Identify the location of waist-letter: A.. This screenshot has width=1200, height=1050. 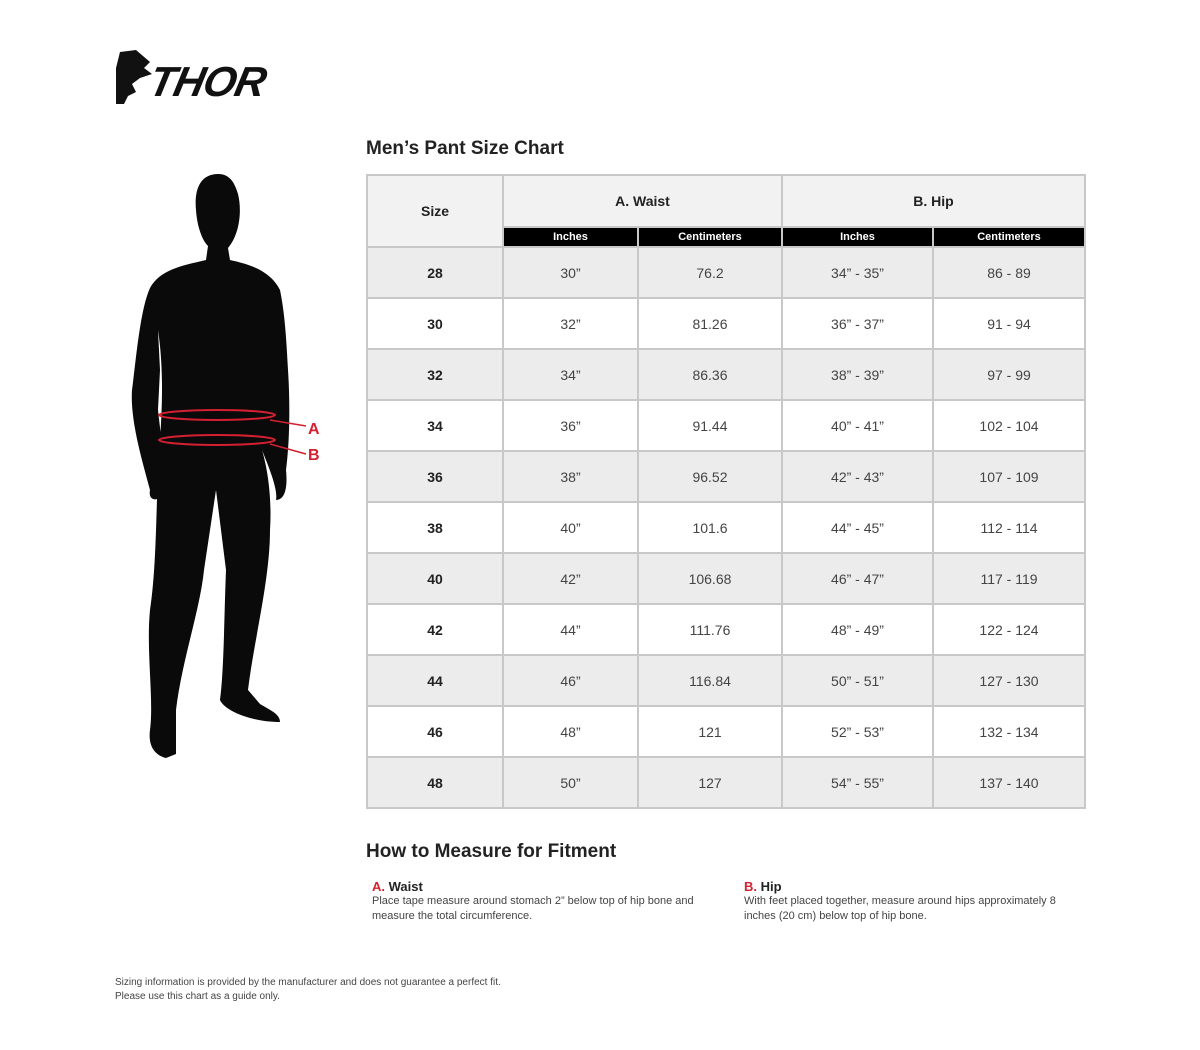
(378, 886).